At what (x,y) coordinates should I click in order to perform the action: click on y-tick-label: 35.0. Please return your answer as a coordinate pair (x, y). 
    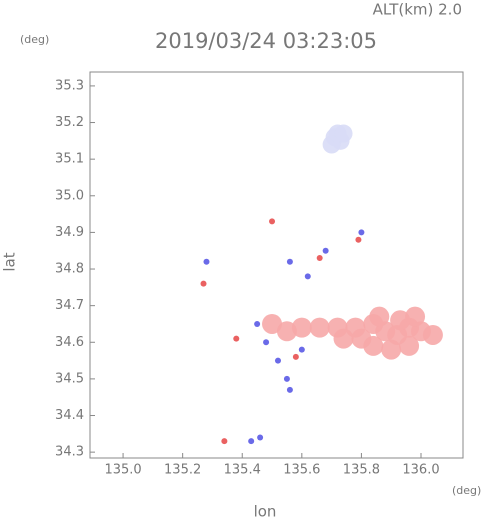
    Looking at the image, I should click on (69, 195).